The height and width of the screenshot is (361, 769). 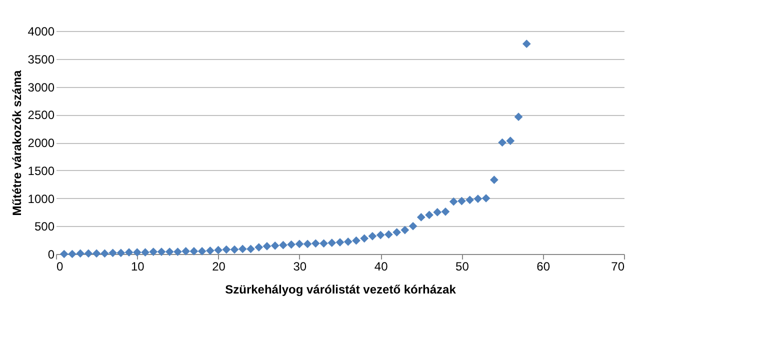 What do you see at coordinates (41, 143) in the screenshot?
I see `y-tick-label: 2000` at bounding box center [41, 143].